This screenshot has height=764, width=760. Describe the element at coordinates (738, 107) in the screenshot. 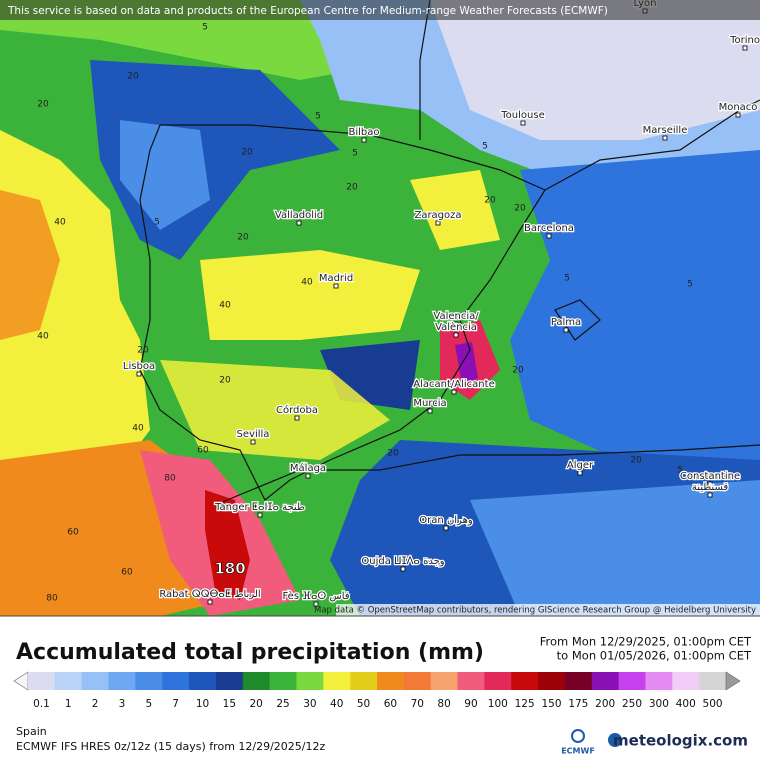

I see `city-label: Monaco` at that location.